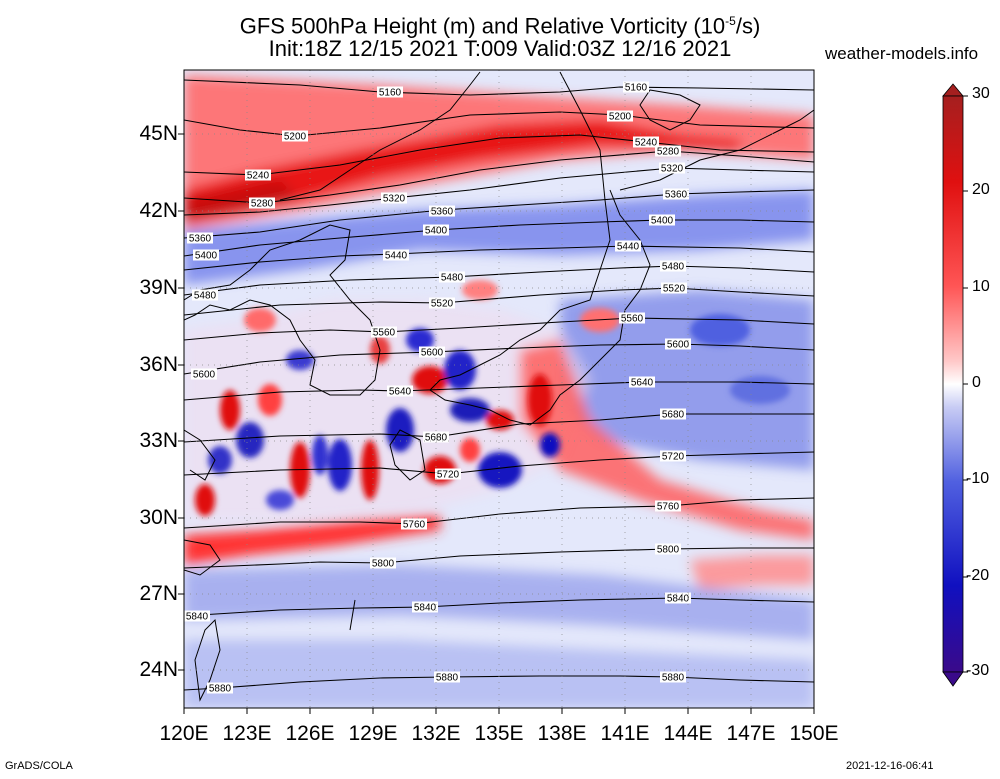 The height and width of the screenshot is (779, 1000). I want to click on site-credit: weather-models.info, so click(902, 53).